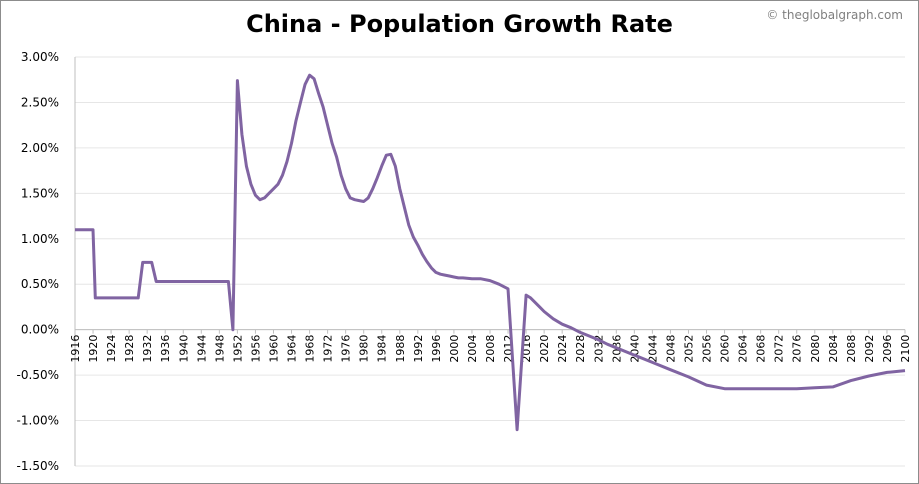 This screenshot has height=484, width=919. I want to click on y-tick-label: 3.00%, so click(40, 57).